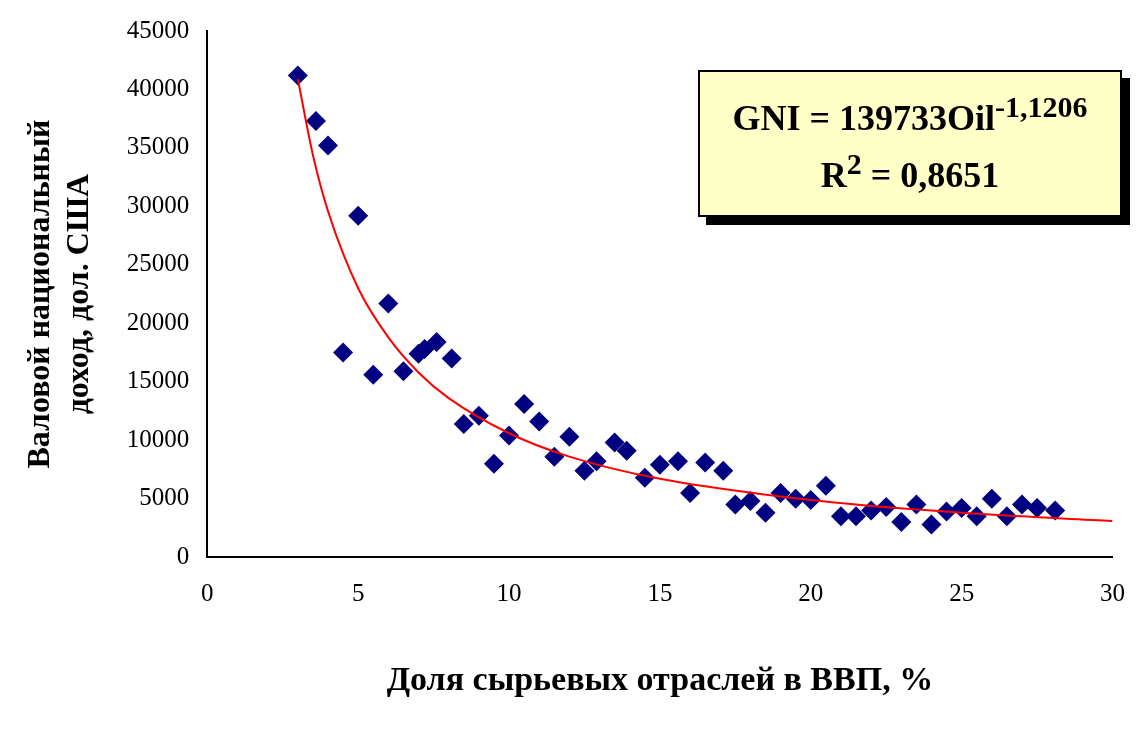 The height and width of the screenshot is (734, 1145). I want to click on y-tick-label: 0, so click(183, 555).